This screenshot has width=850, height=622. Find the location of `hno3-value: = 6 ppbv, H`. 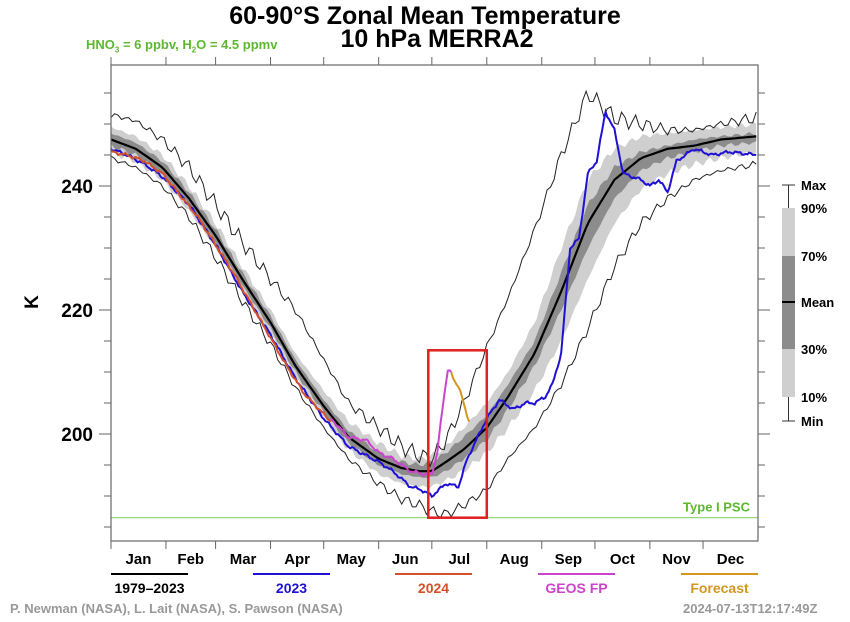

hno3-value: = 6 ppbv, H is located at coordinates (155, 44).